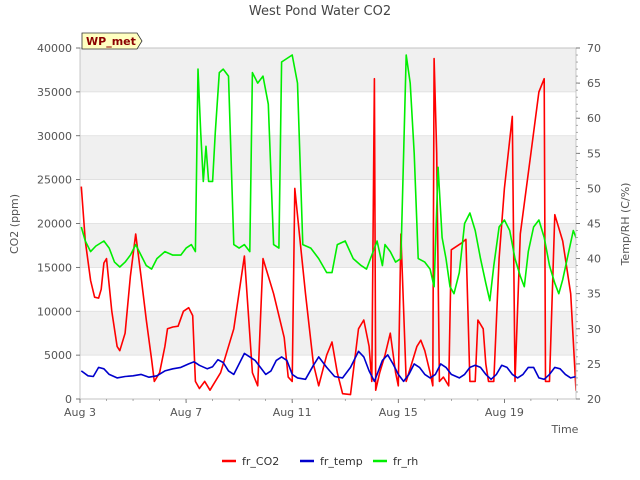 The height and width of the screenshot is (480, 640). Describe the element at coordinates (594, 83) in the screenshot. I see `y-right-tick-label: 65` at that location.